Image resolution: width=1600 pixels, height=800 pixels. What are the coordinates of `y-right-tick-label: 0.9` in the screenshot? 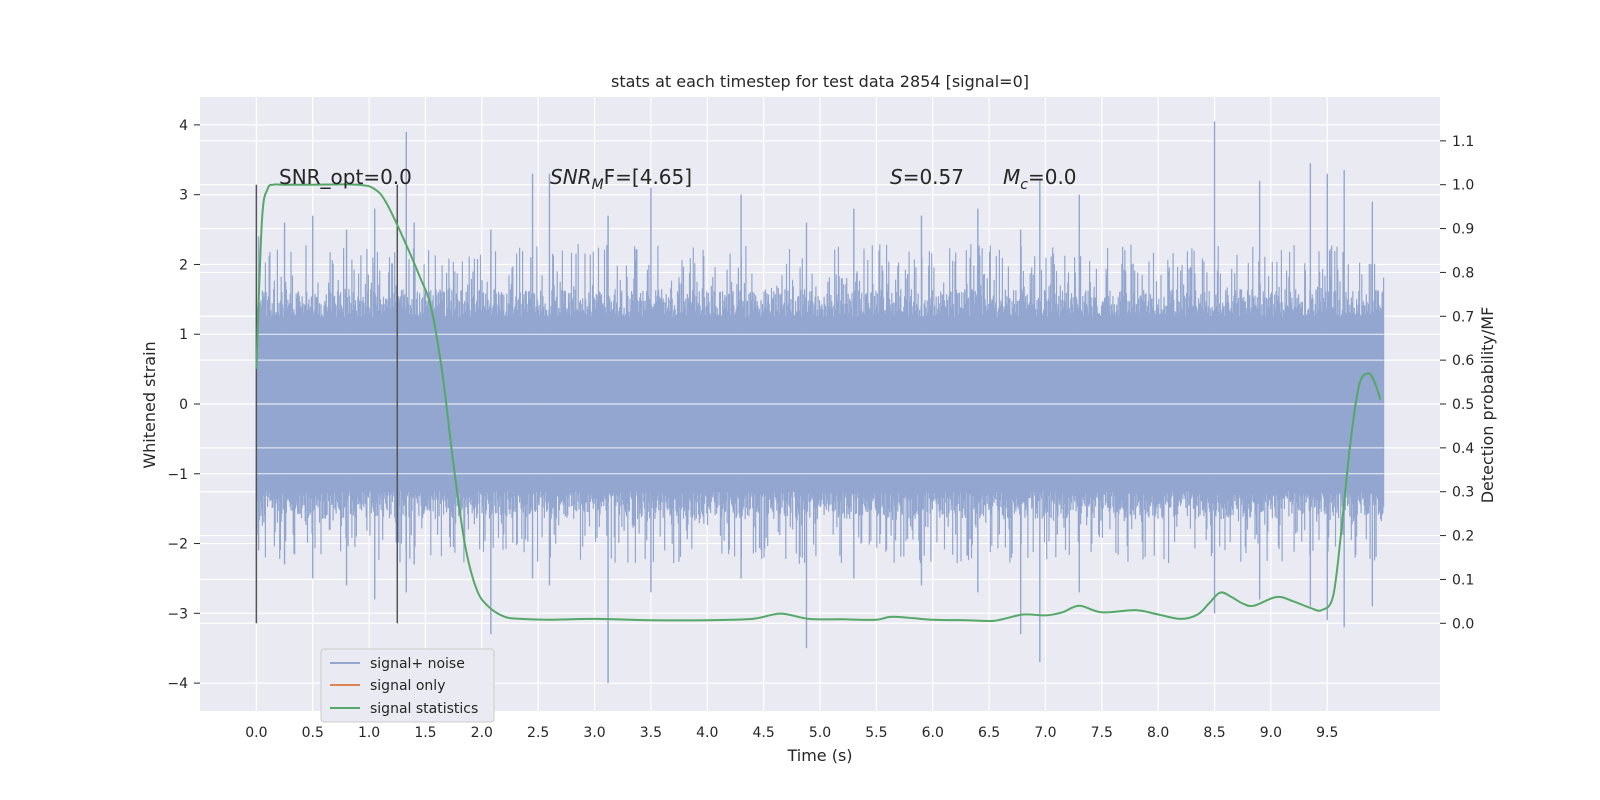 It's located at (1463, 230).